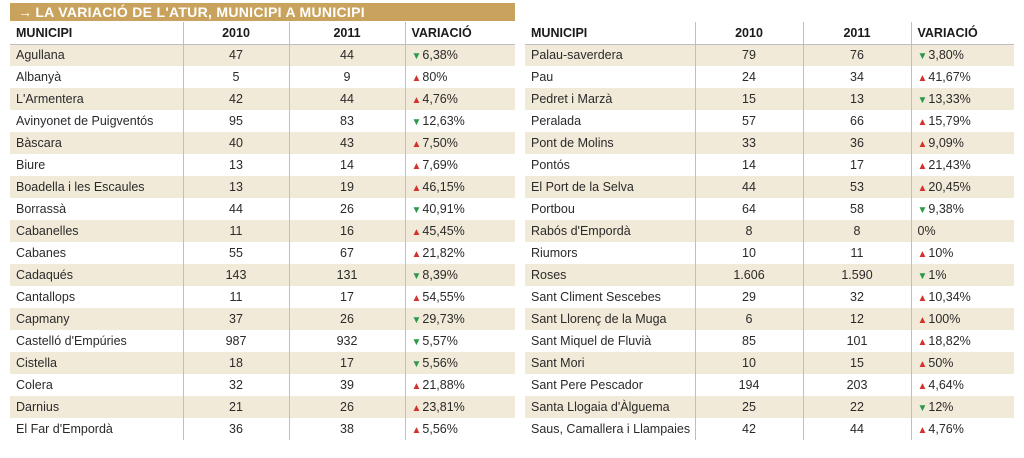 The height and width of the screenshot is (458, 1024). Describe the element at coordinates (97, 253) in the screenshot. I see `municipality-cell: Cabanes` at that location.